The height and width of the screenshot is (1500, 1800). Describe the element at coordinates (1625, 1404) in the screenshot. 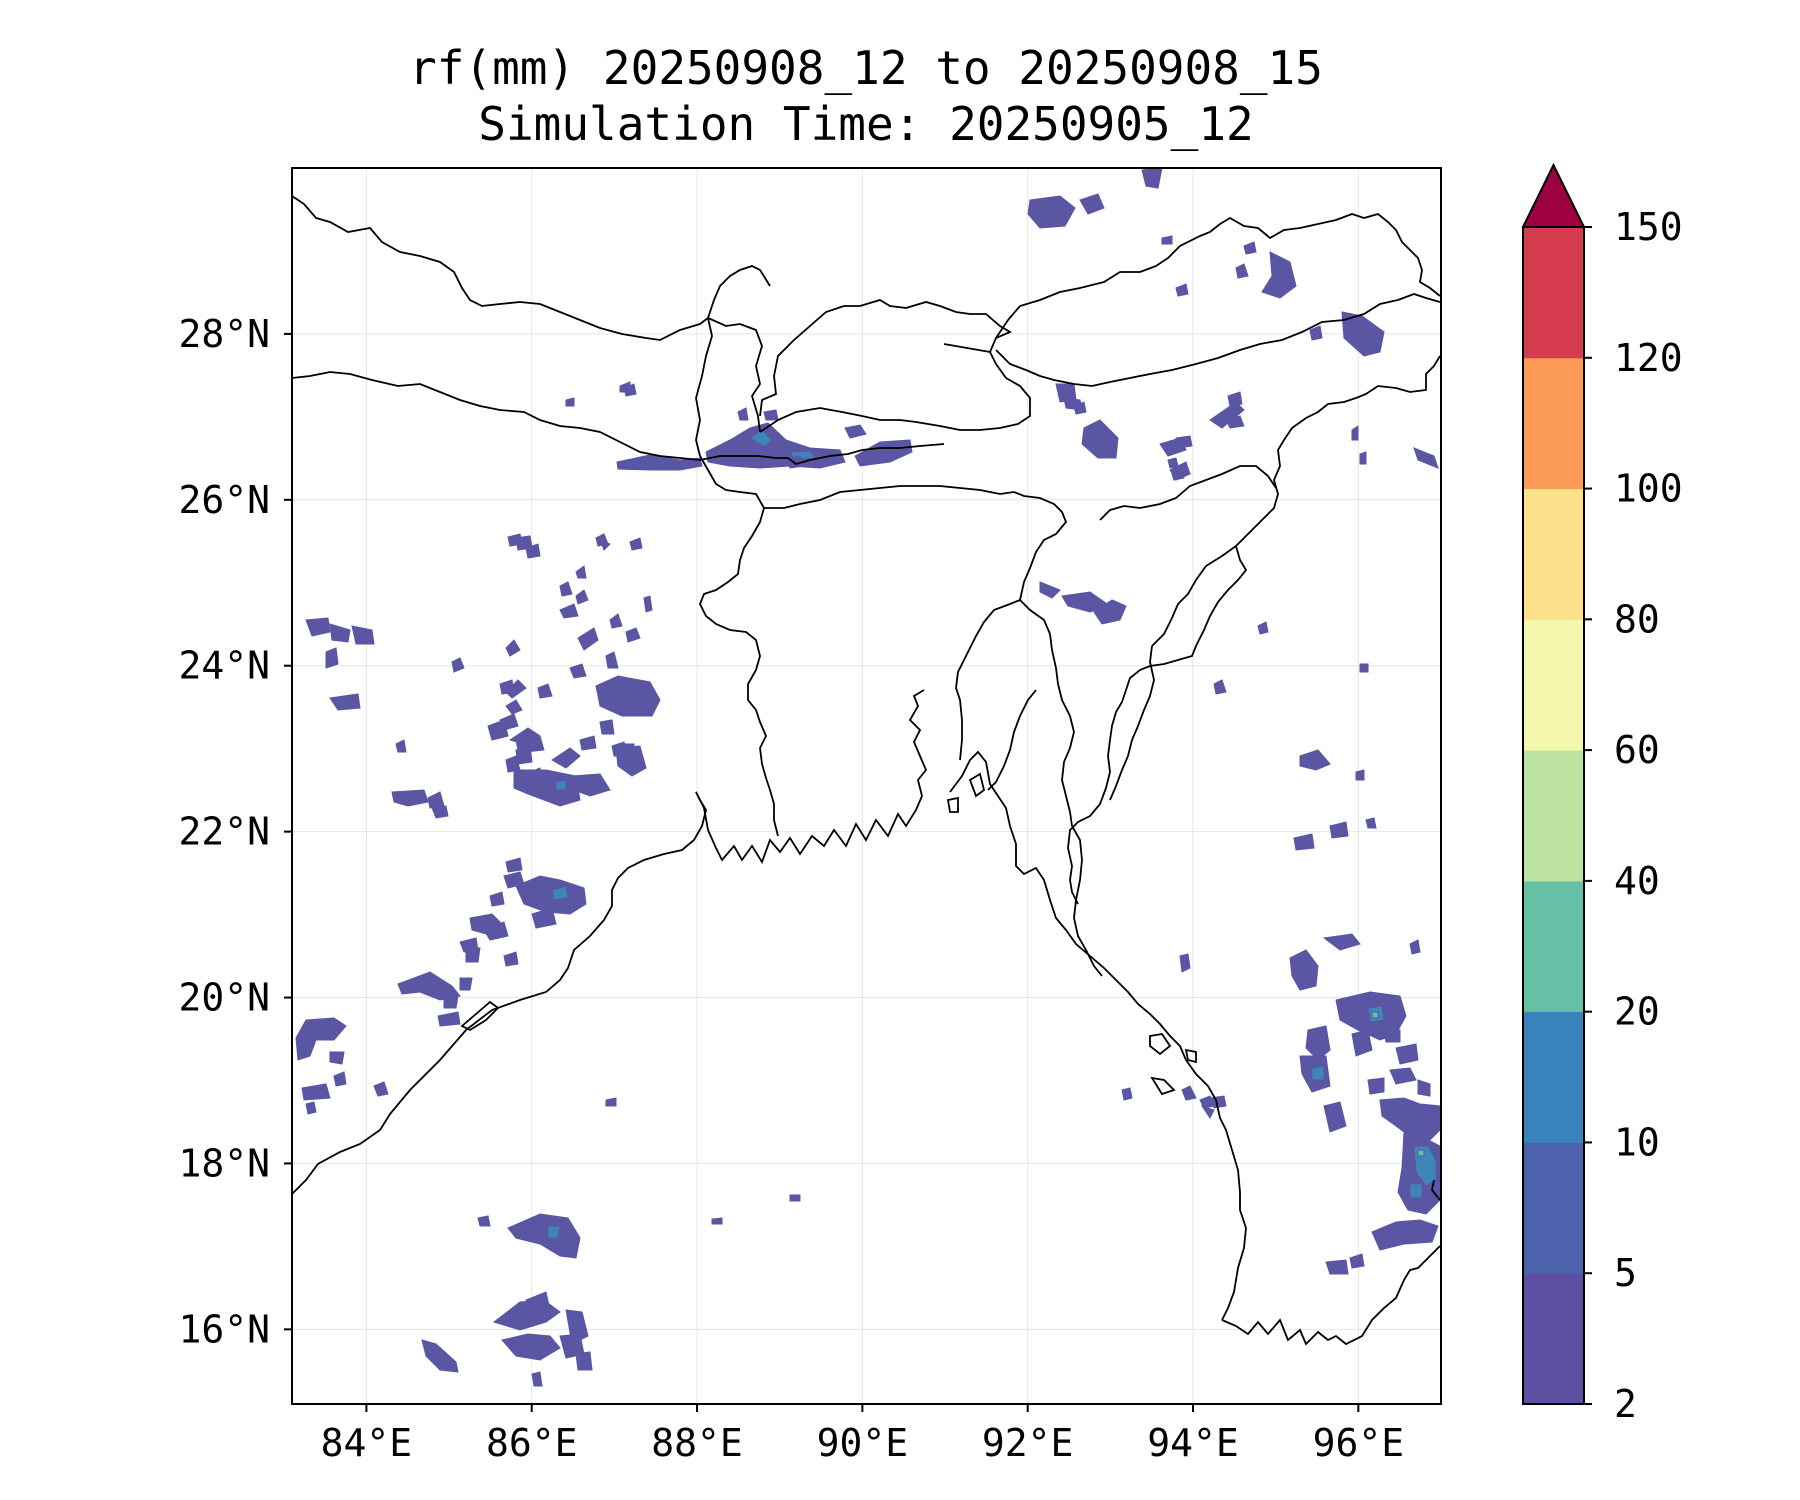

I see `colorbar-tick-label: 2` at that location.